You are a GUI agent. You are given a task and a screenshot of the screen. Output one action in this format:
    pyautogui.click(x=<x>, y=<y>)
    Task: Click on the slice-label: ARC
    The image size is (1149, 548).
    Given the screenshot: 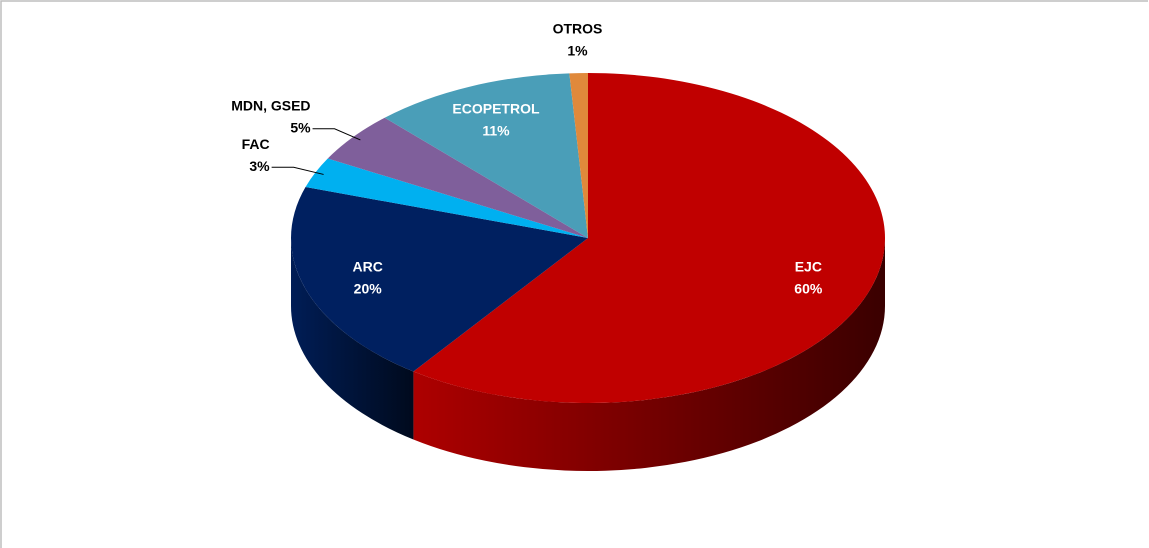 What is the action you would take?
    pyautogui.click(x=368, y=266)
    